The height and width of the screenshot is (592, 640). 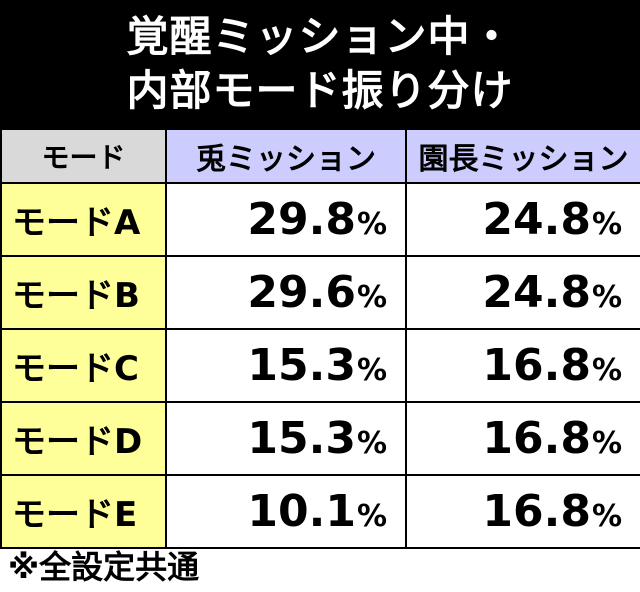 I want to click on value-number: 10.1, so click(x=301, y=511).